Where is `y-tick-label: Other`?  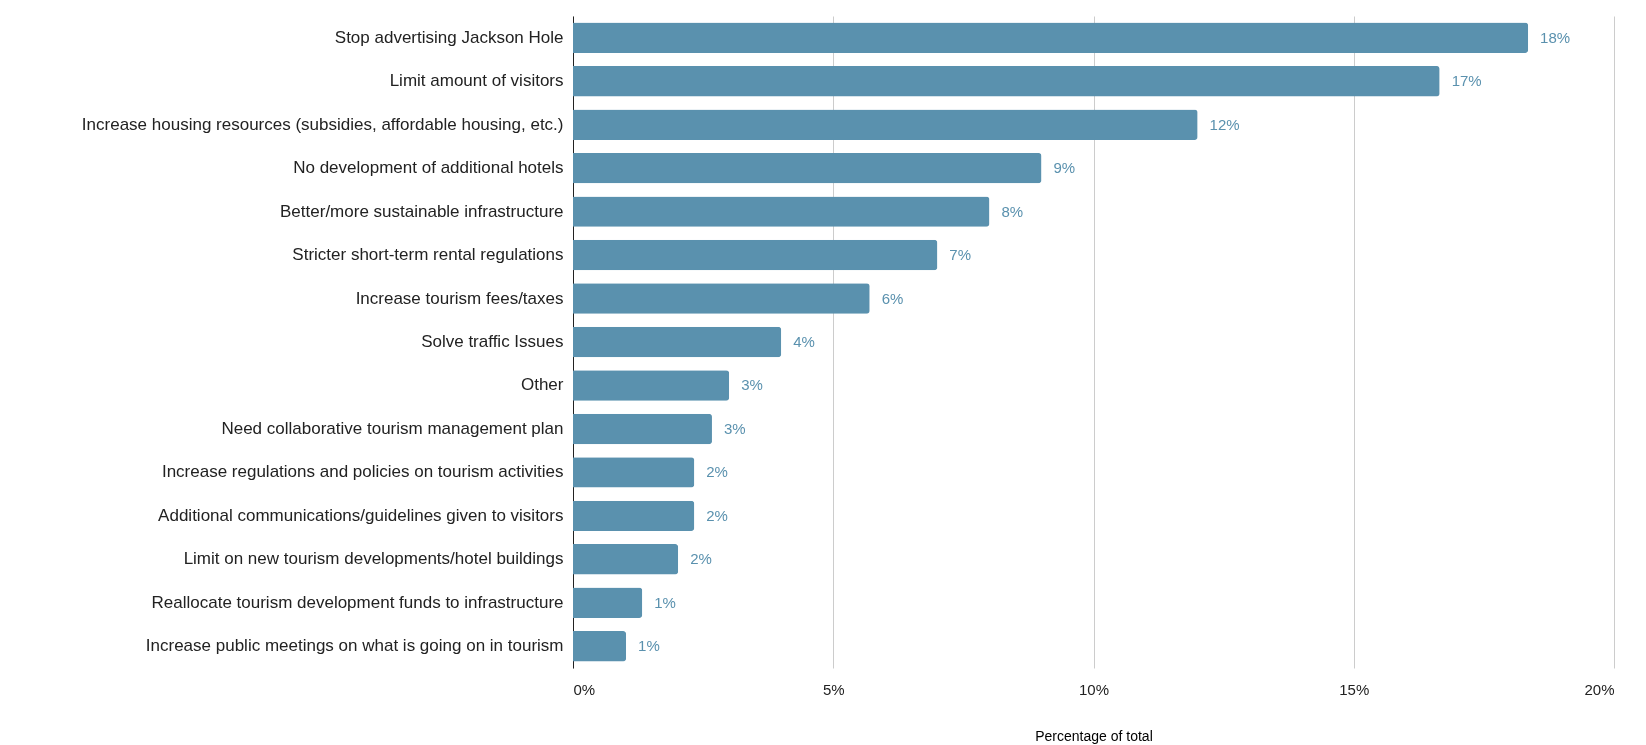
y-tick-label: Other is located at coordinates (542, 385).